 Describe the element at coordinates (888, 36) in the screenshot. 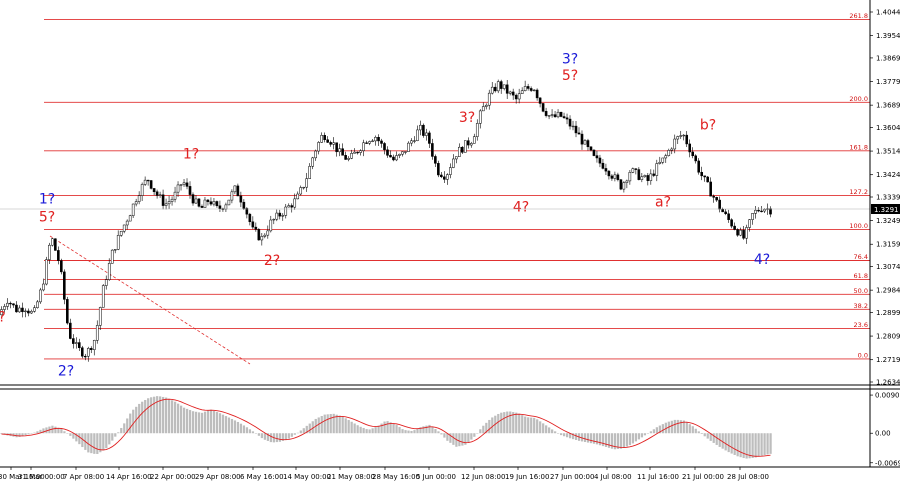

I see `price-tick-label: 1.3954` at that location.